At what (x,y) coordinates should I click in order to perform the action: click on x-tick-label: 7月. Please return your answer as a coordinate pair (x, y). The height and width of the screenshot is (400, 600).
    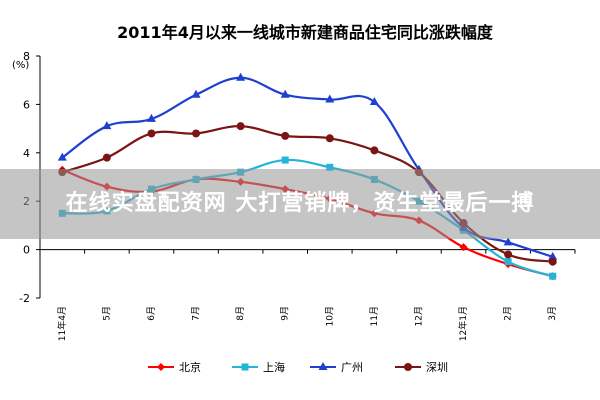
    Looking at the image, I should click on (196, 313).